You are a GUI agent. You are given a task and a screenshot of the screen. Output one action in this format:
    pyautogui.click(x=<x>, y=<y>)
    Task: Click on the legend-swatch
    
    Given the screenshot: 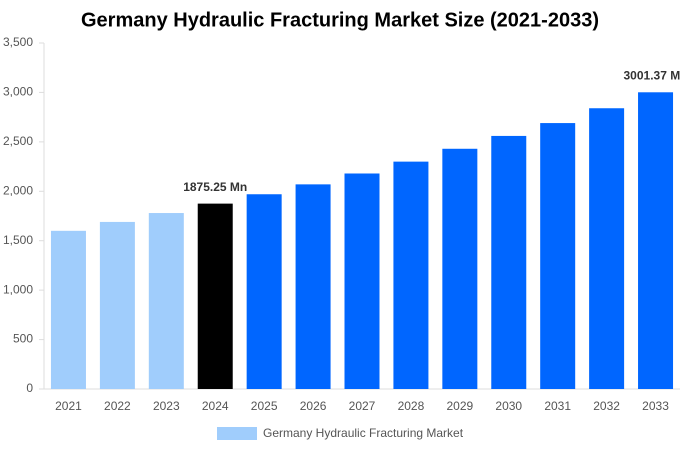 What is the action you would take?
    pyautogui.click(x=237, y=433)
    